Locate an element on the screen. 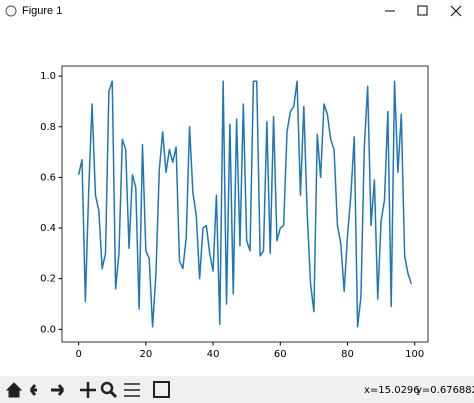 The image size is (474, 403). y-tick-label: 0.0 is located at coordinates (48, 329).